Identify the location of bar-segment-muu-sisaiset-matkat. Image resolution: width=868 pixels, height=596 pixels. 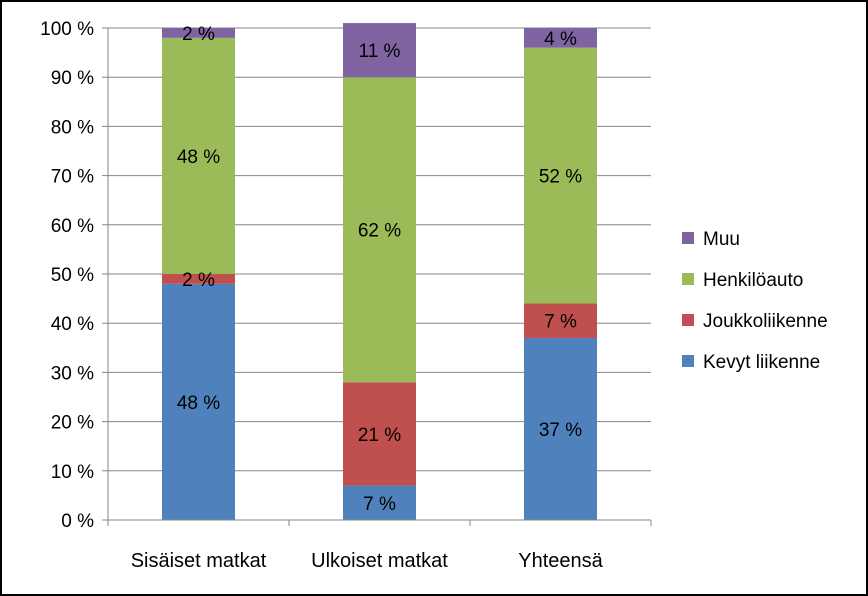
(198, 33).